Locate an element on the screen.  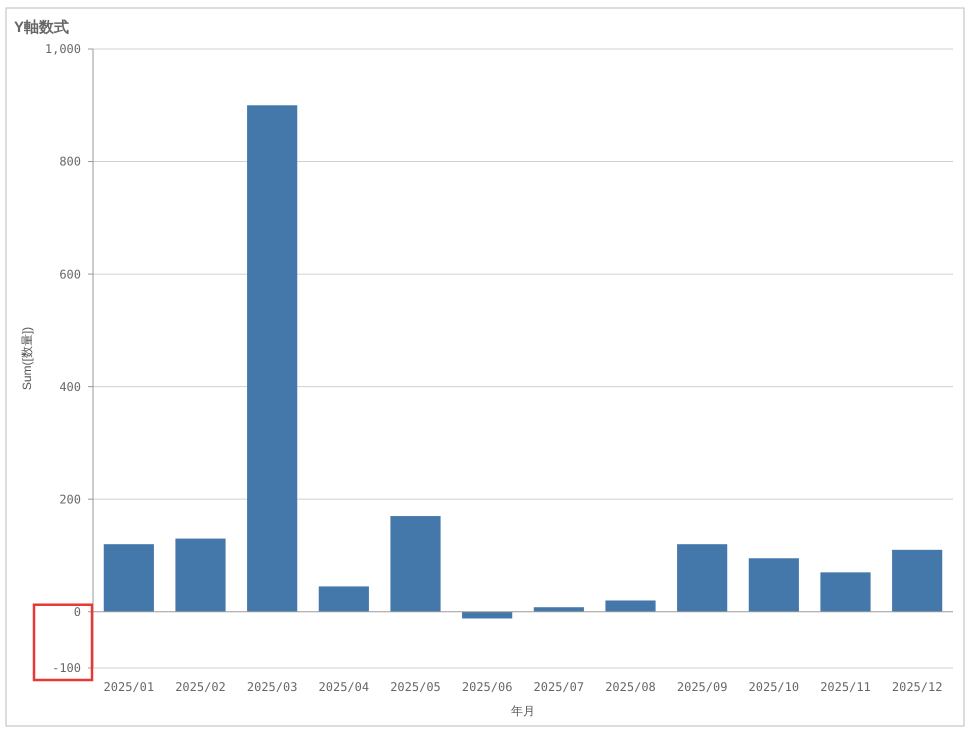
x-tick-label: 2025/05 is located at coordinates (415, 687).